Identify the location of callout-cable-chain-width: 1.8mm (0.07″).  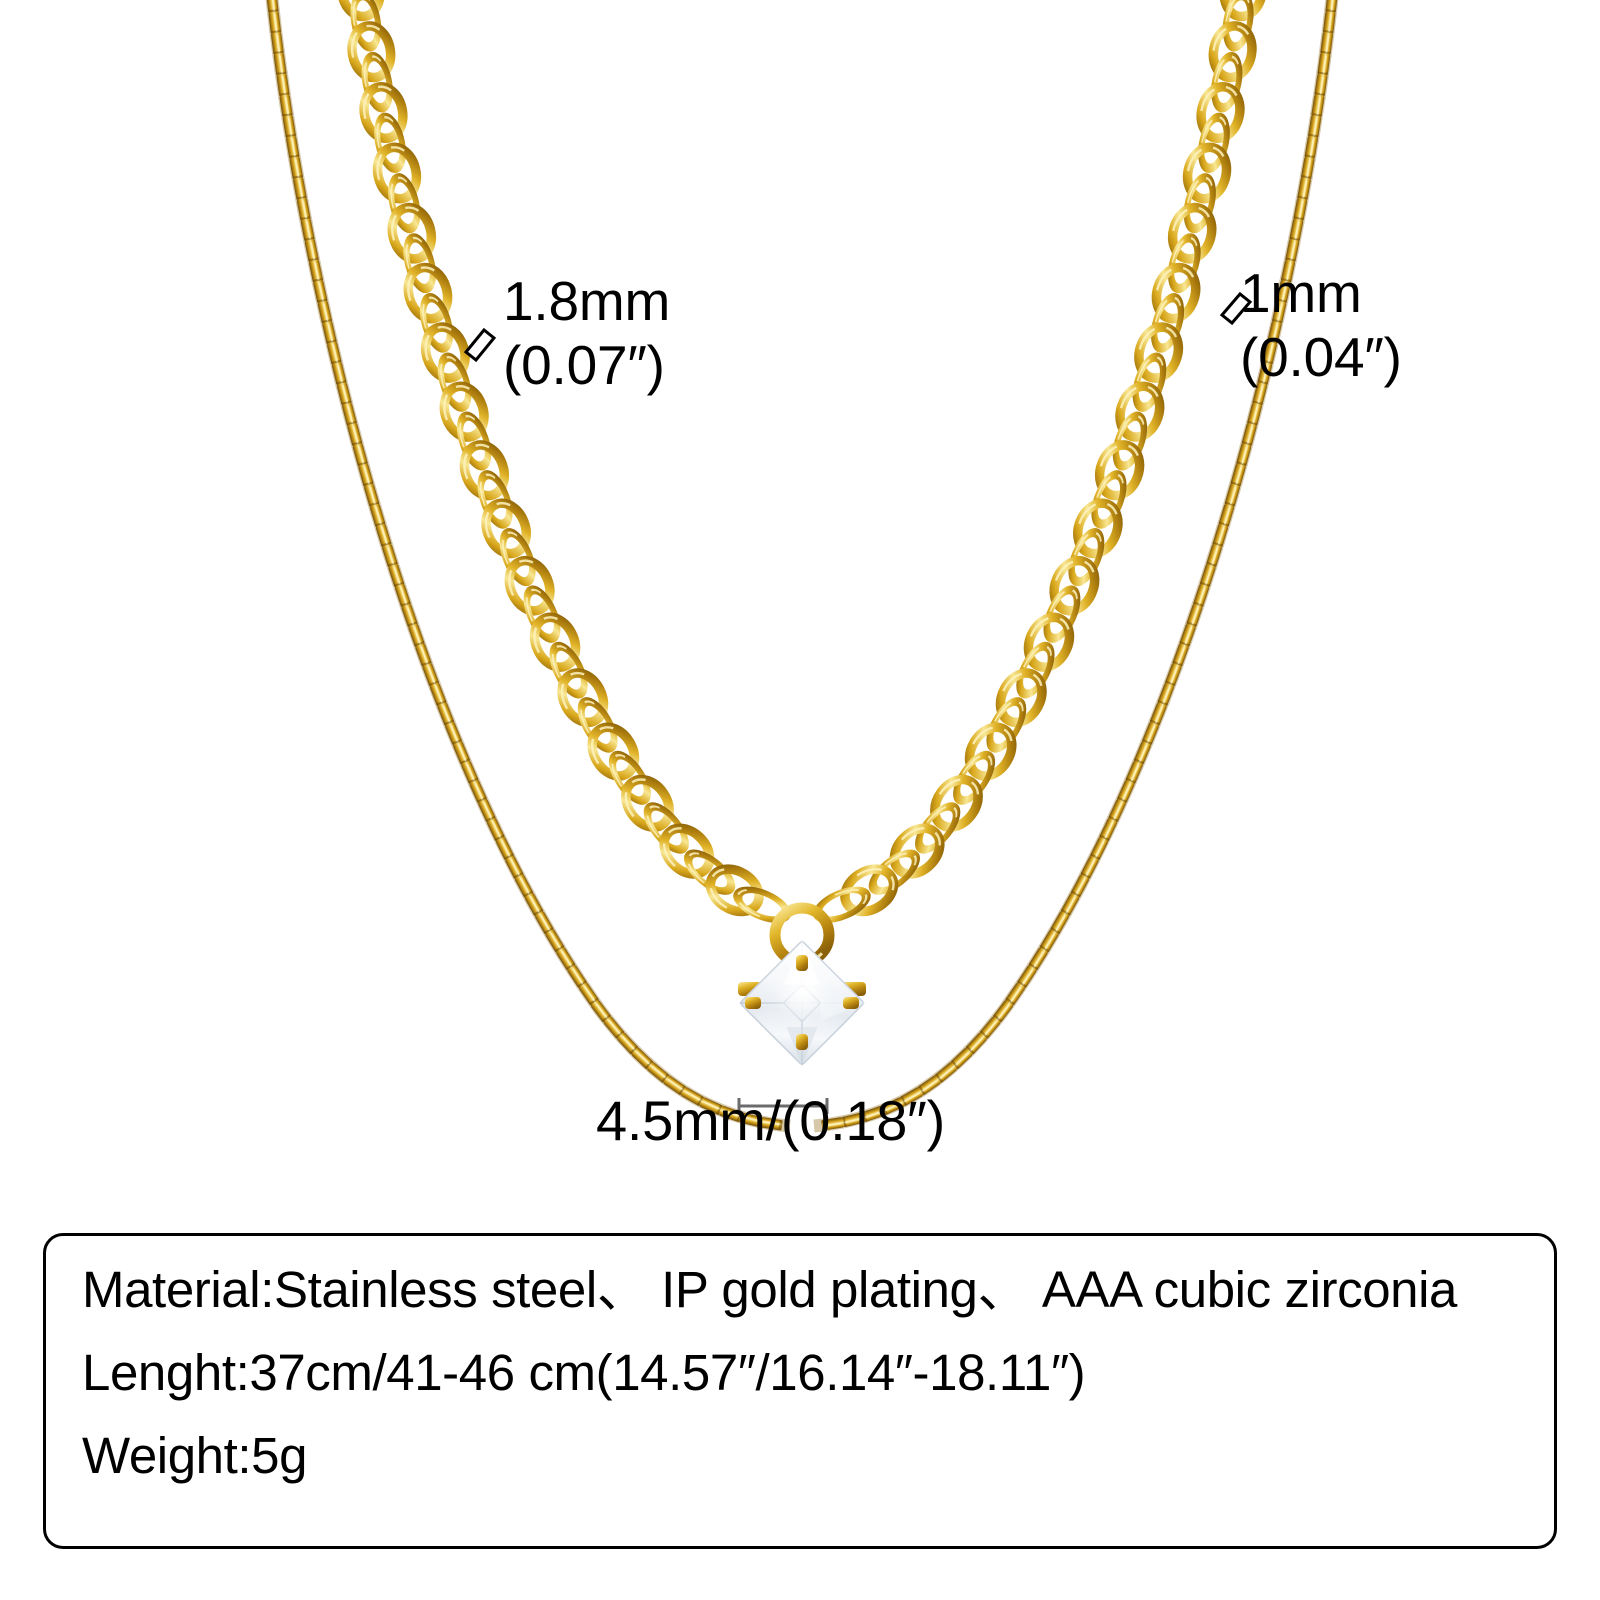
(586, 334).